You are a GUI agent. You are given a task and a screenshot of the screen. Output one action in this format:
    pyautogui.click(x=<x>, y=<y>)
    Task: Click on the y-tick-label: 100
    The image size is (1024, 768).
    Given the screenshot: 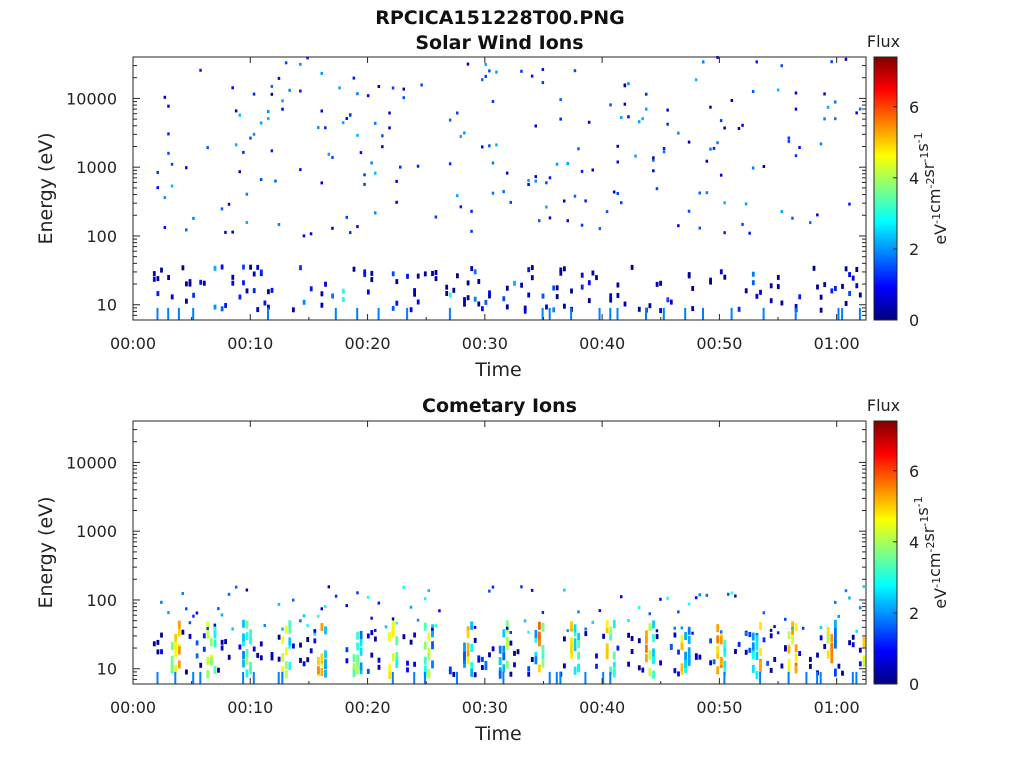 What is the action you would take?
    pyautogui.click(x=101, y=600)
    